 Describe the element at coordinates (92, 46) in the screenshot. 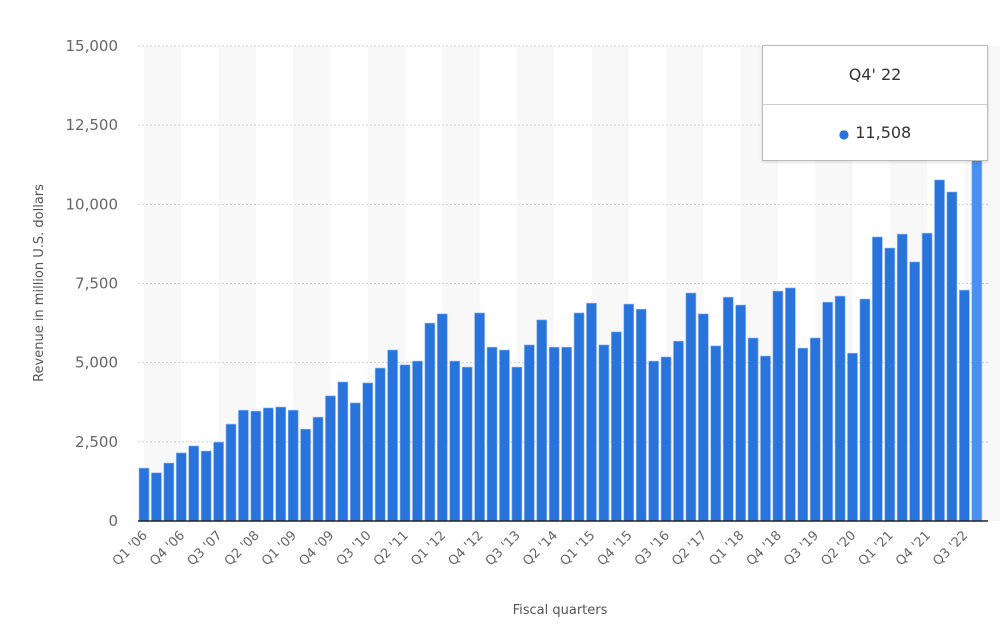

I see `y-tick-label: 15,000` at that location.